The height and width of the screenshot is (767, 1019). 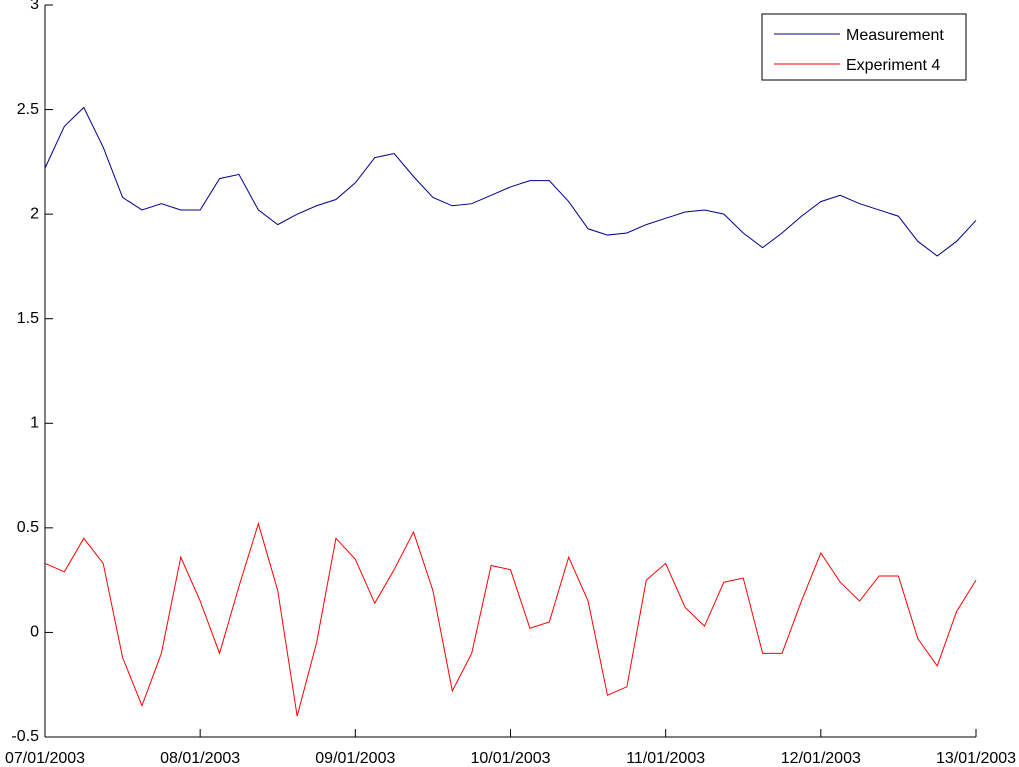 What do you see at coordinates (34, 213) in the screenshot?
I see `y-tick-label: 2` at bounding box center [34, 213].